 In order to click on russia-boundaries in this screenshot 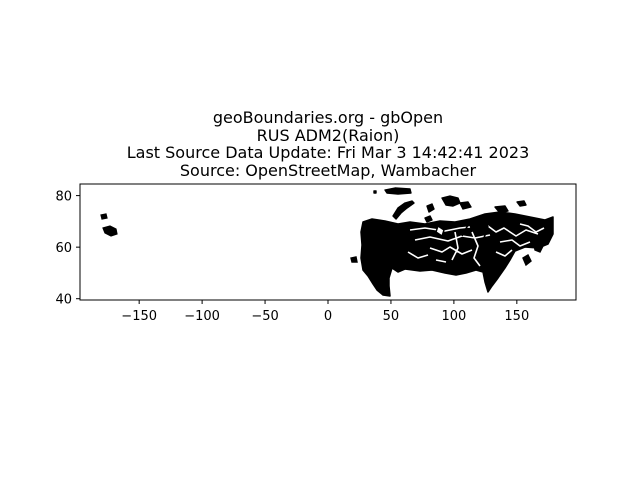, I will do `click(452, 254)`.